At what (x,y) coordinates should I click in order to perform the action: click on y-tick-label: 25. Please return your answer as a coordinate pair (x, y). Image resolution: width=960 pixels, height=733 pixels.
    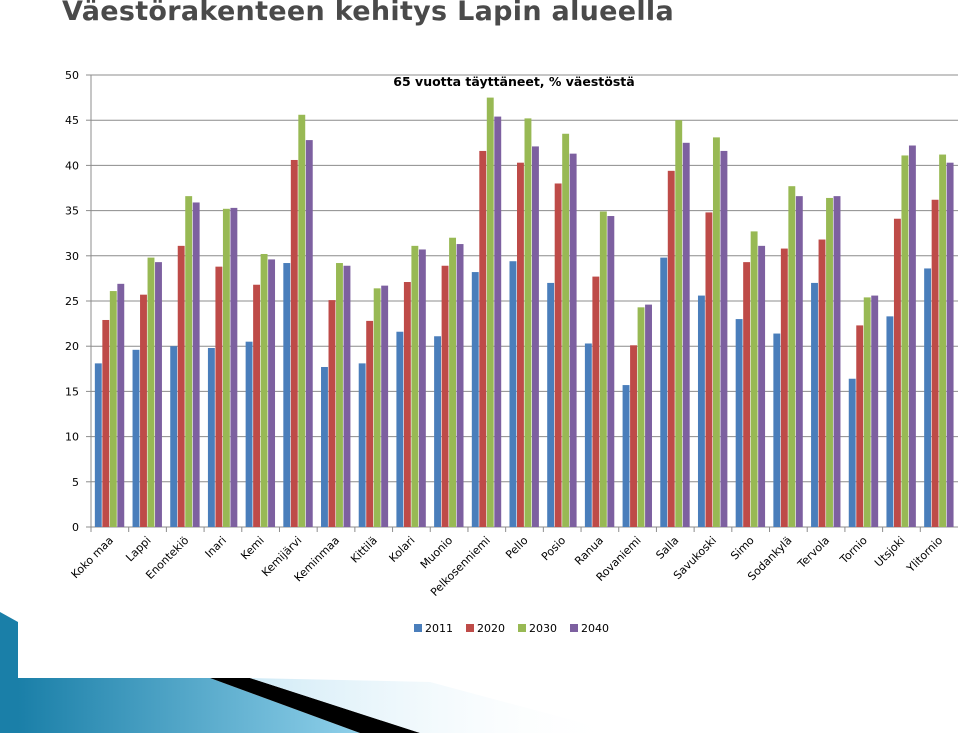
    Looking at the image, I should click on (72, 301).